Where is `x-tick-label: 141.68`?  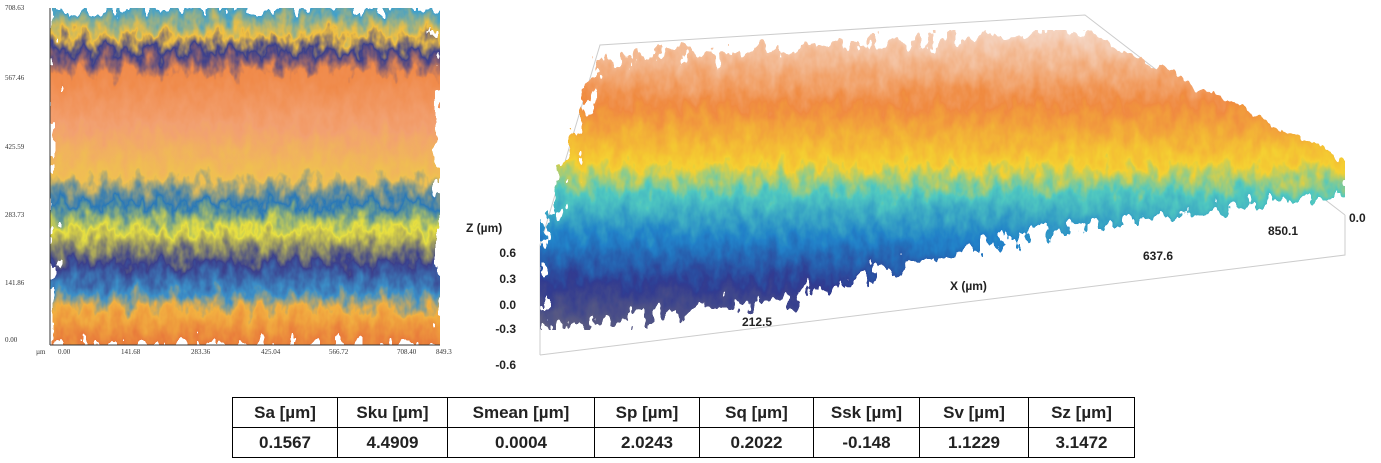
x-tick-label: 141.68 is located at coordinates (131, 352).